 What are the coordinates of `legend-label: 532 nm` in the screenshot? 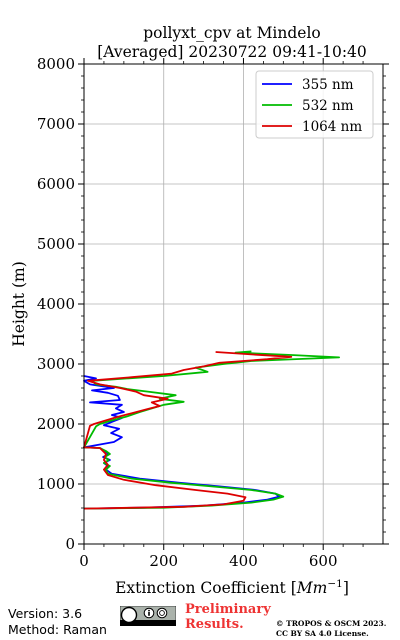 It's located at (328, 106).